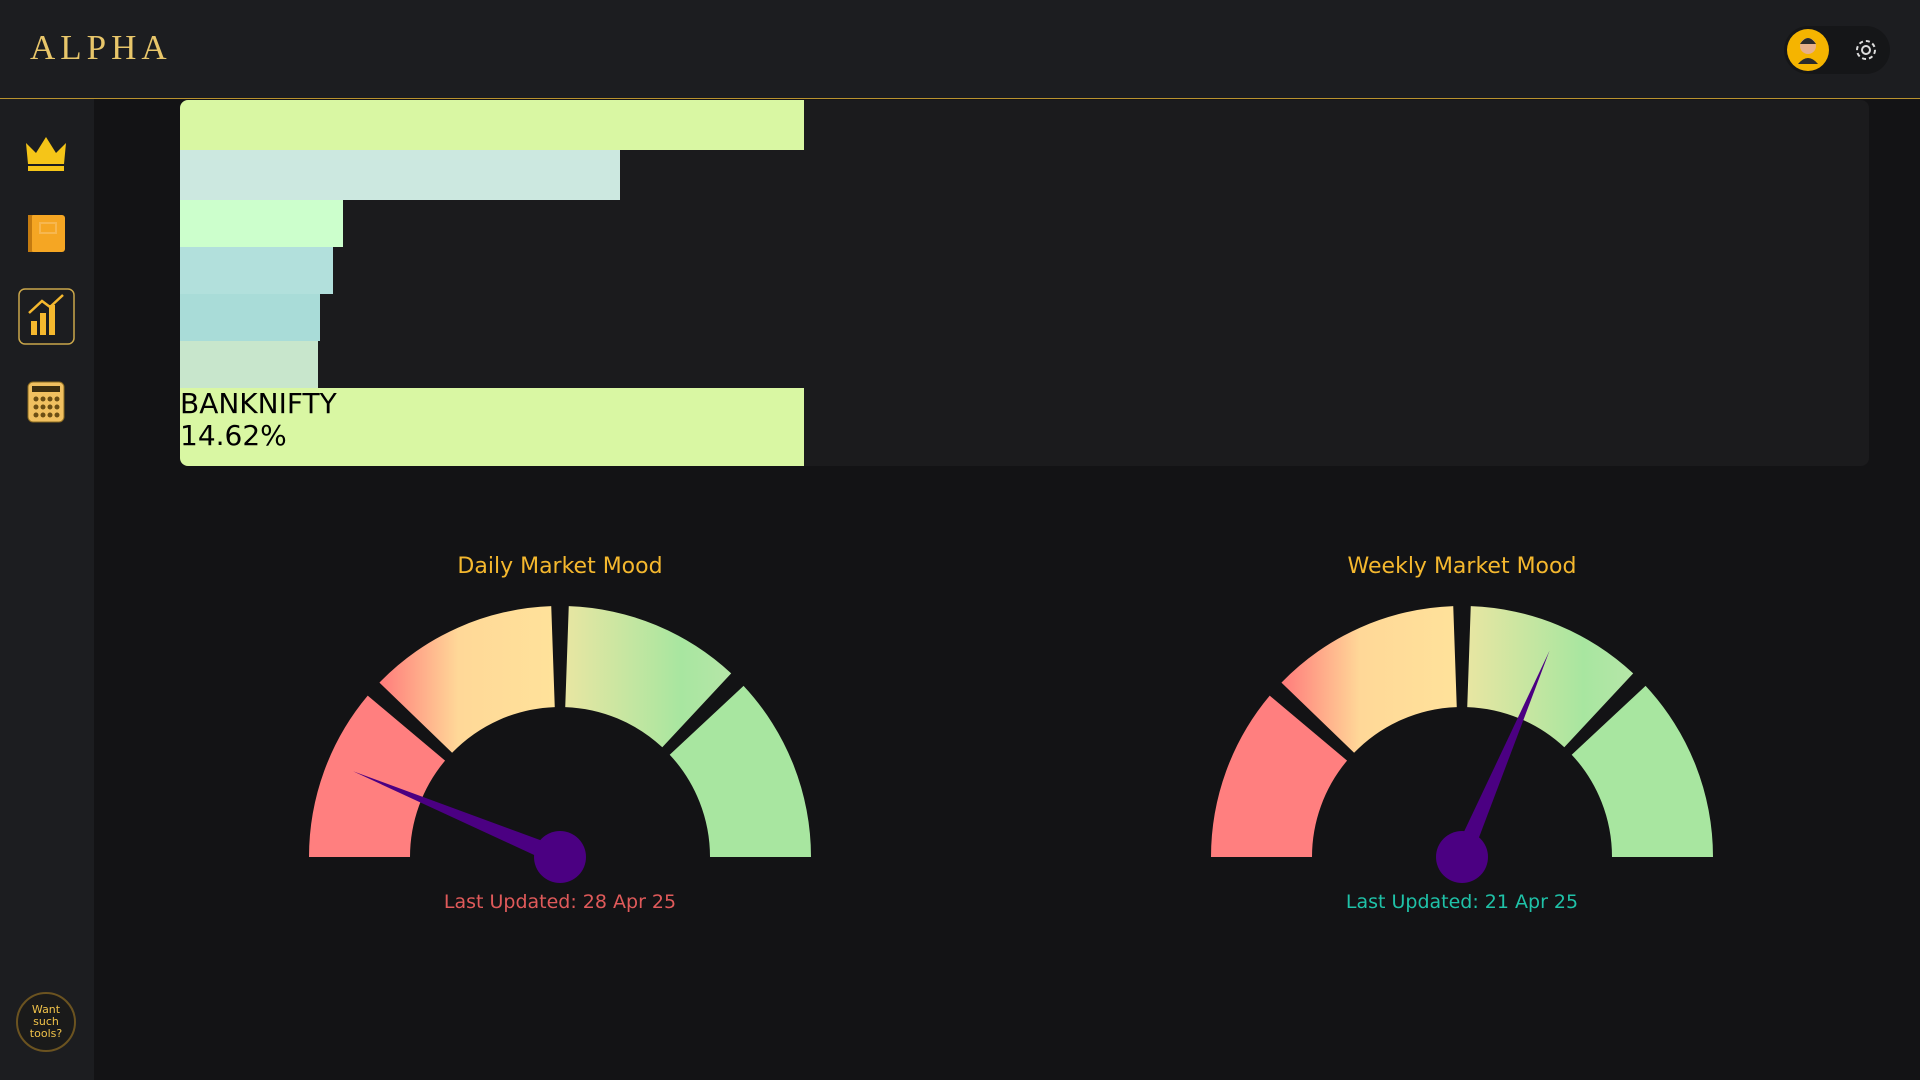  I want to click on nav-journal, so click(46, 233).